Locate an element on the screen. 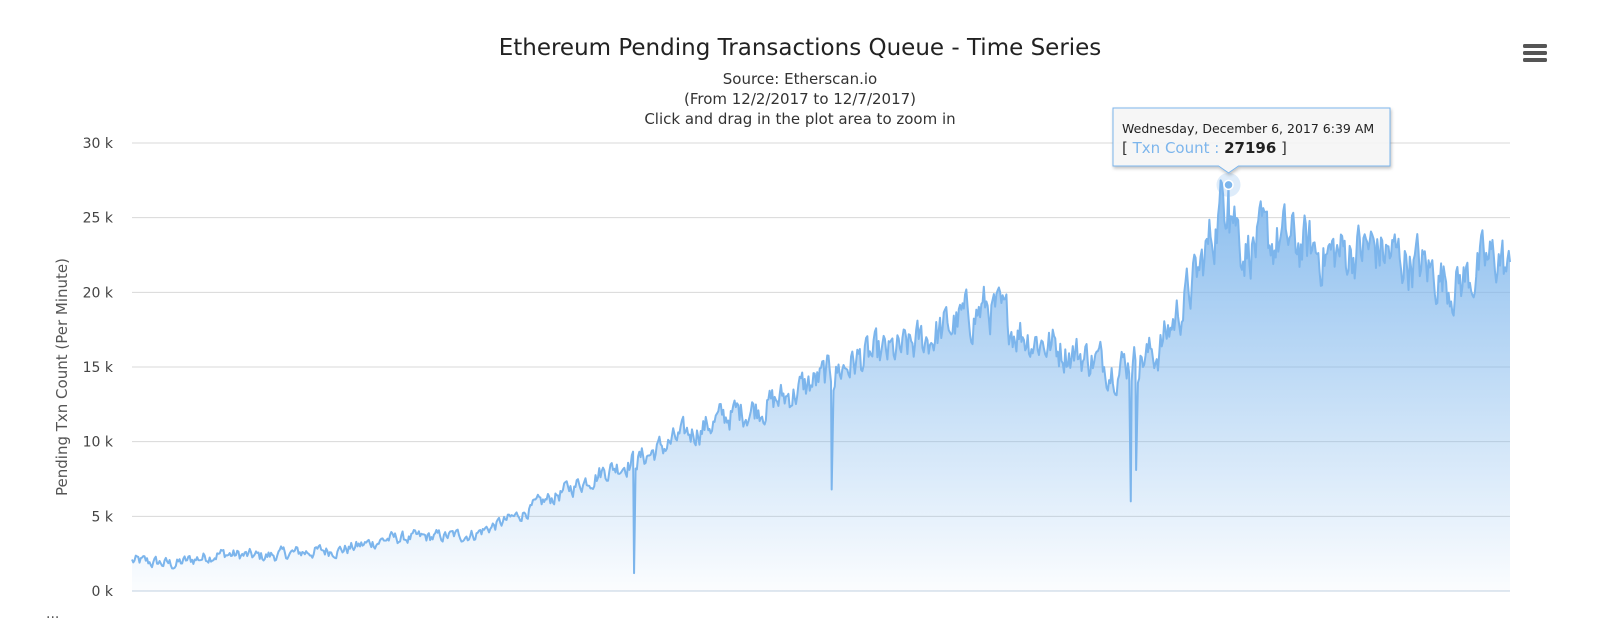 This screenshot has width=1600, height=636. hamburger-menu-icon is located at coordinates (1535, 53).